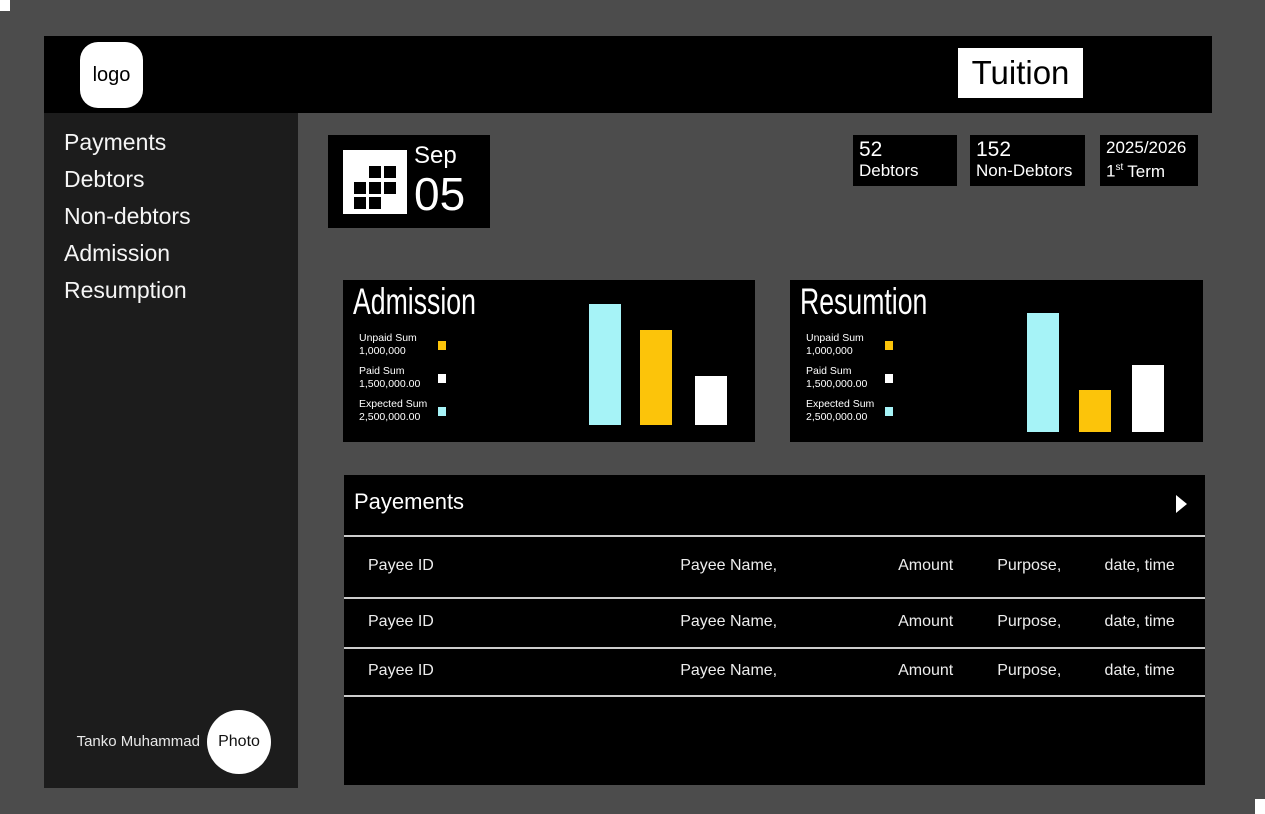 Image resolution: width=1265 pixels, height=814 pixels. What do you see at coordinates (127, 216) in the screenshot?
I see `sidebar-item-label: Non-debtors` at bounding box center [127, 216].